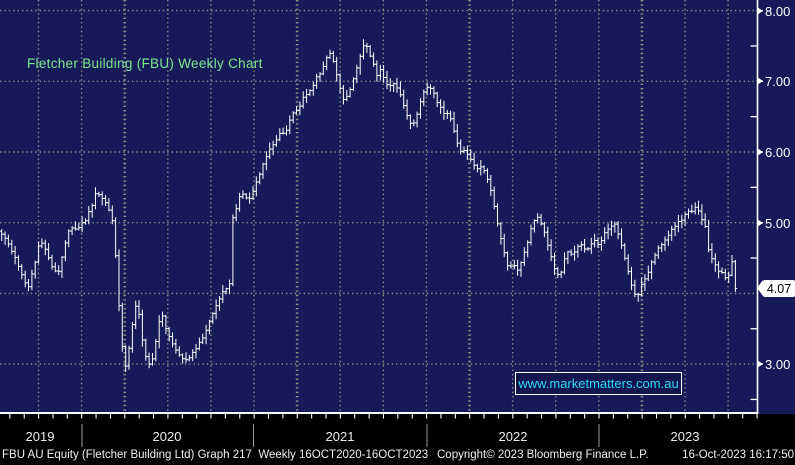  Describe the element at coordinates (778, 364) in the screenshot. I see `y-axis-label-text: 3.00` at that location.